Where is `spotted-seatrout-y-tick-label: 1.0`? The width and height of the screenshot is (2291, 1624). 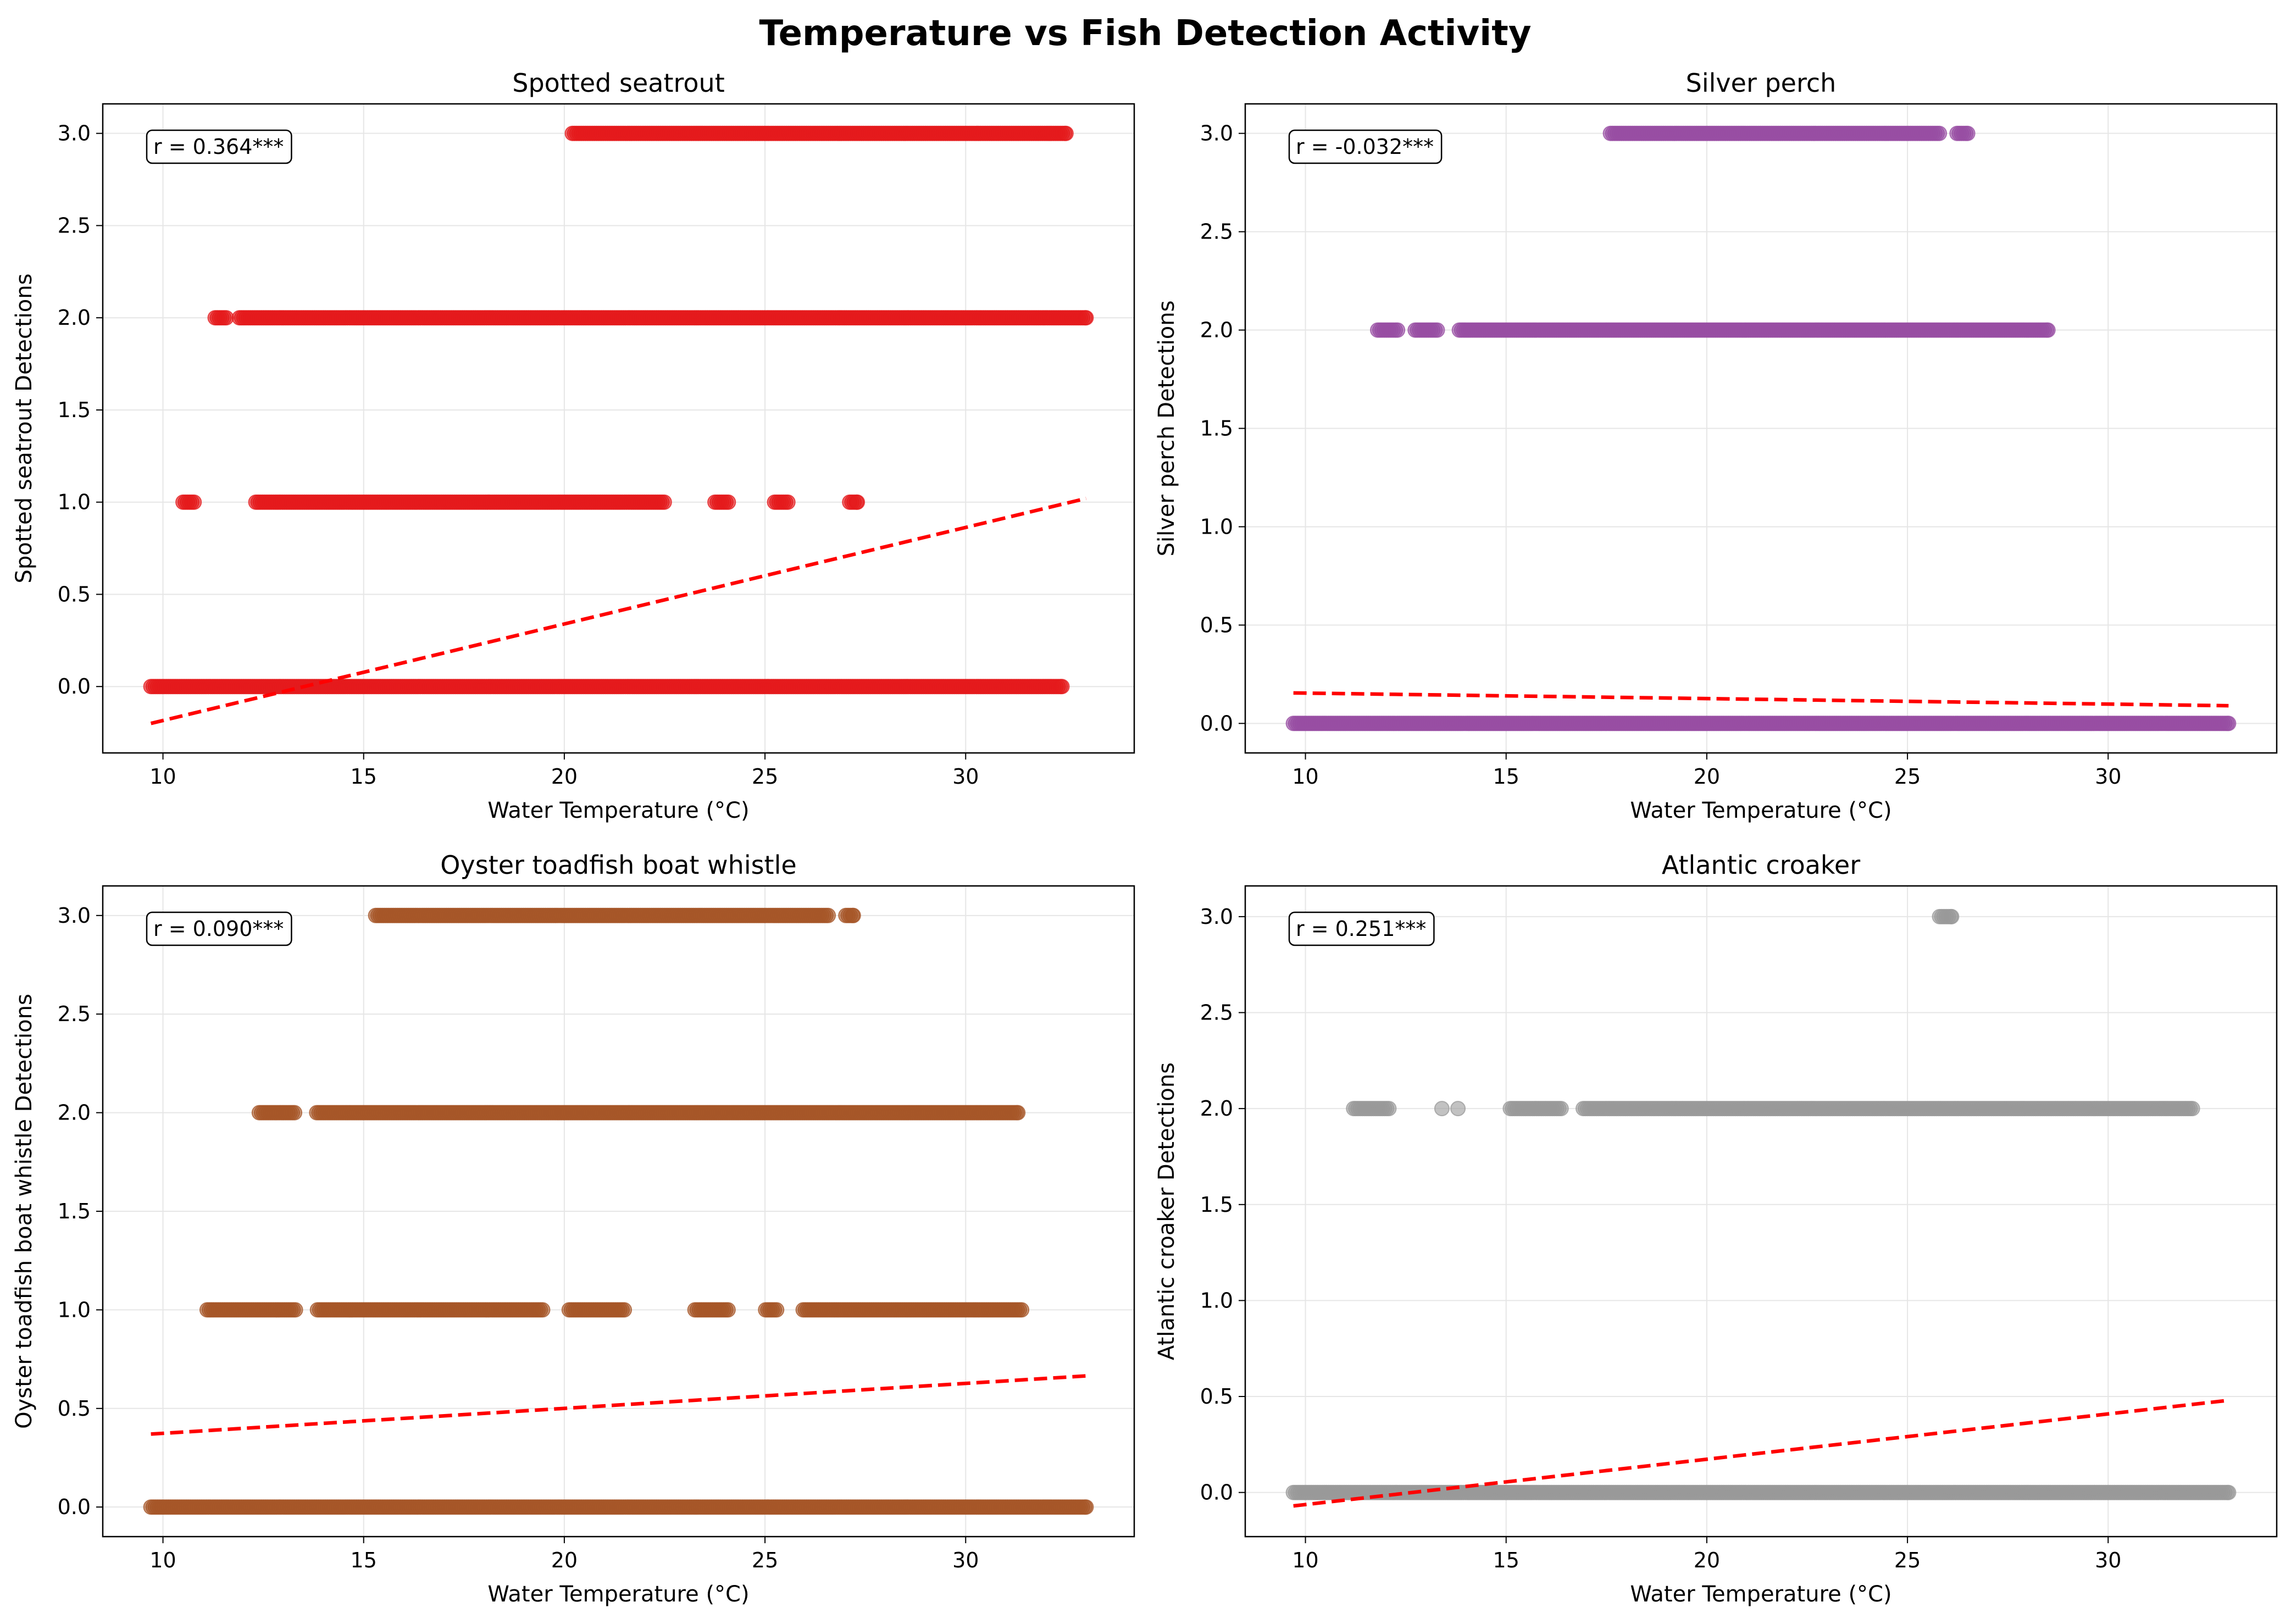
spotted-seatrout-y-tick-label: 1.0 is located at coordinates (74, 502).